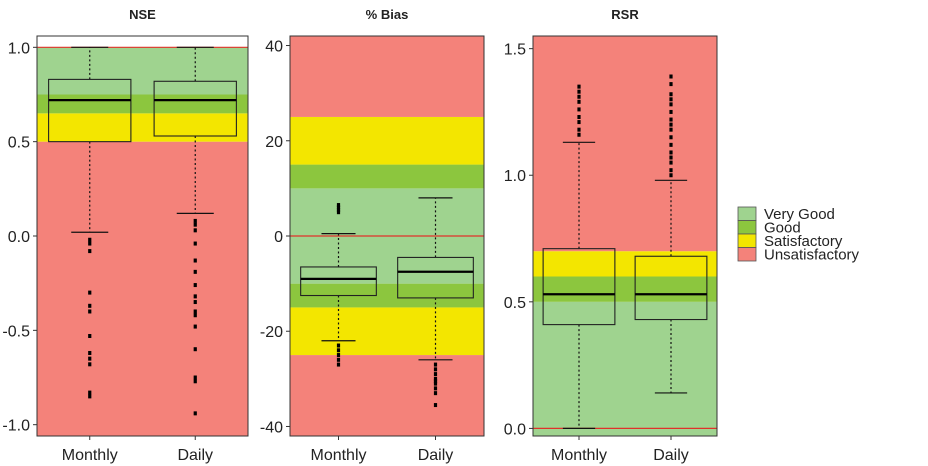 This screenshot has width=928, height=466. Describe the element at coordinates (387, 395) in the screenshot. I see `band-unsatisfactory` at that location.